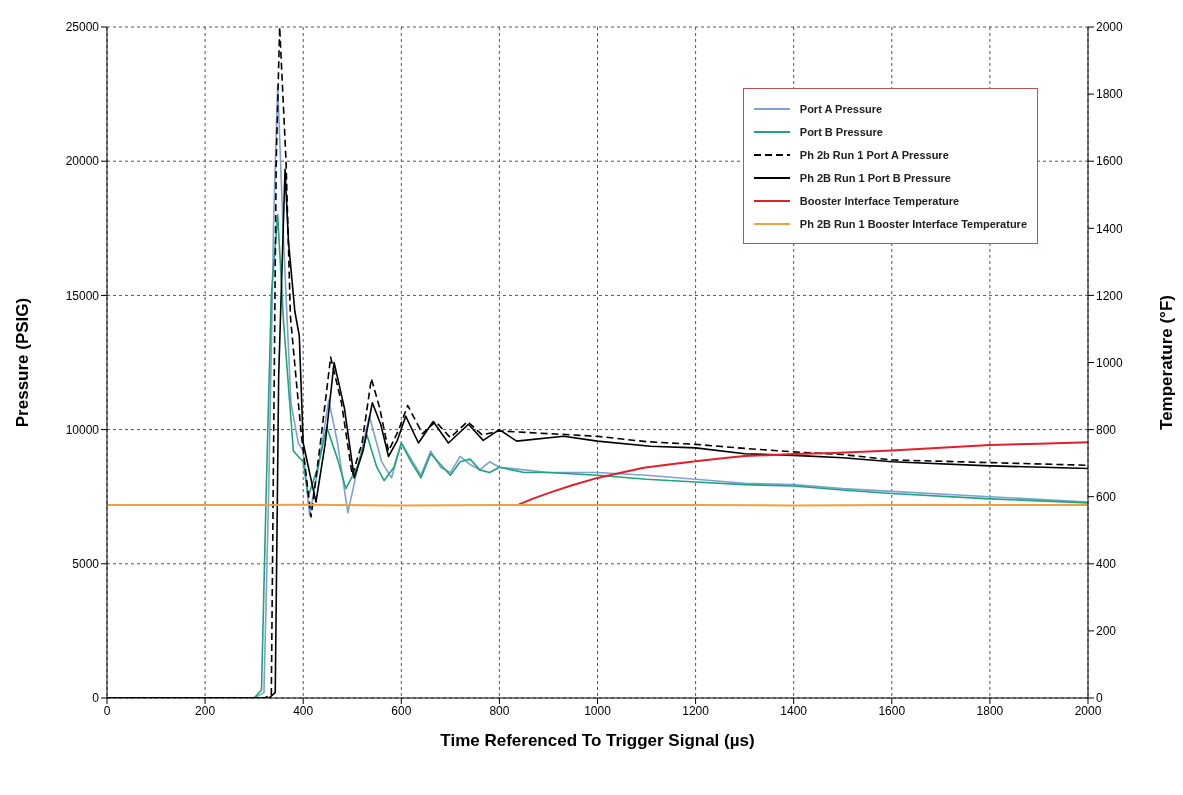 This screenshot has width=1183, height=795. I want to click on y2-tick-label: 400, so click(1106, 564).